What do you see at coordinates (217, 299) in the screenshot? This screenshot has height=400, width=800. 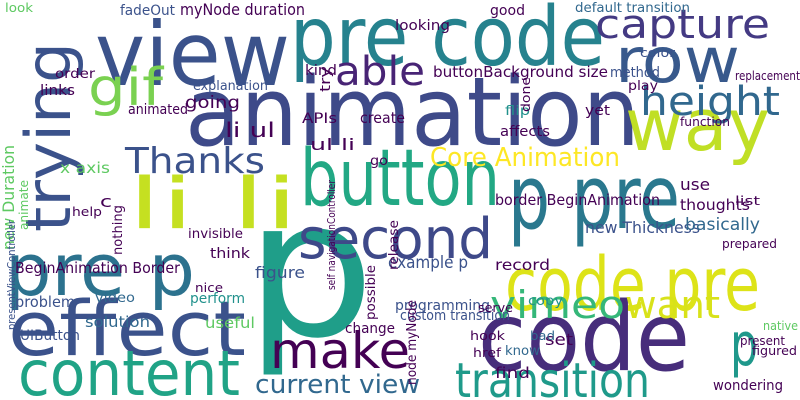 I see `word: perform` at bounding box center [217, 299].